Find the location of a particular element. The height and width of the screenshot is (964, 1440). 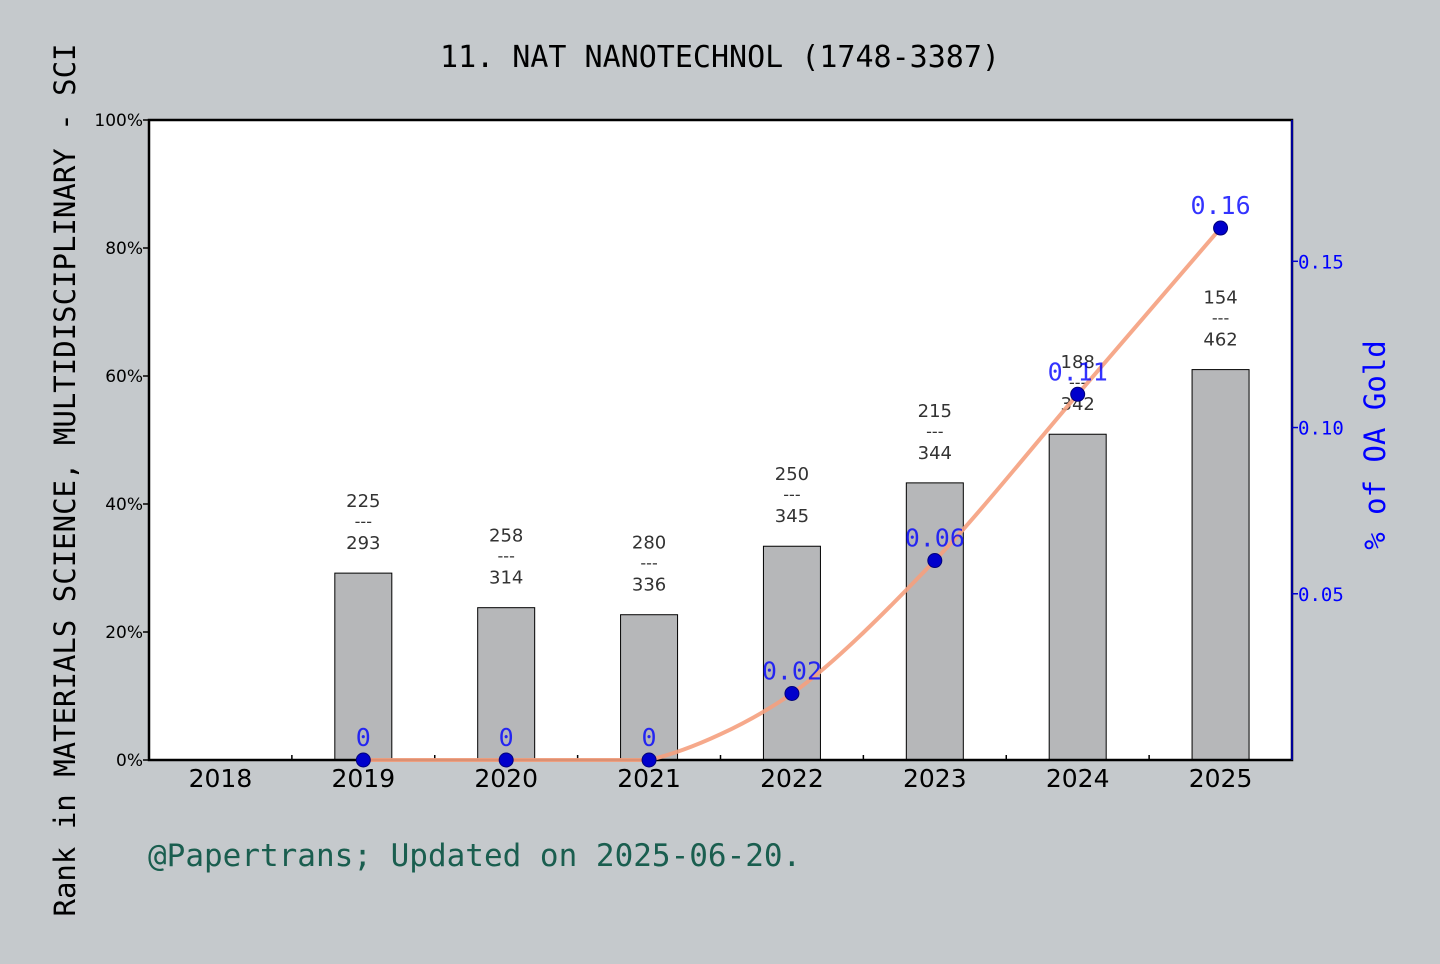

bar-label-bottom: 462 is located at coordinates (1220, 340).